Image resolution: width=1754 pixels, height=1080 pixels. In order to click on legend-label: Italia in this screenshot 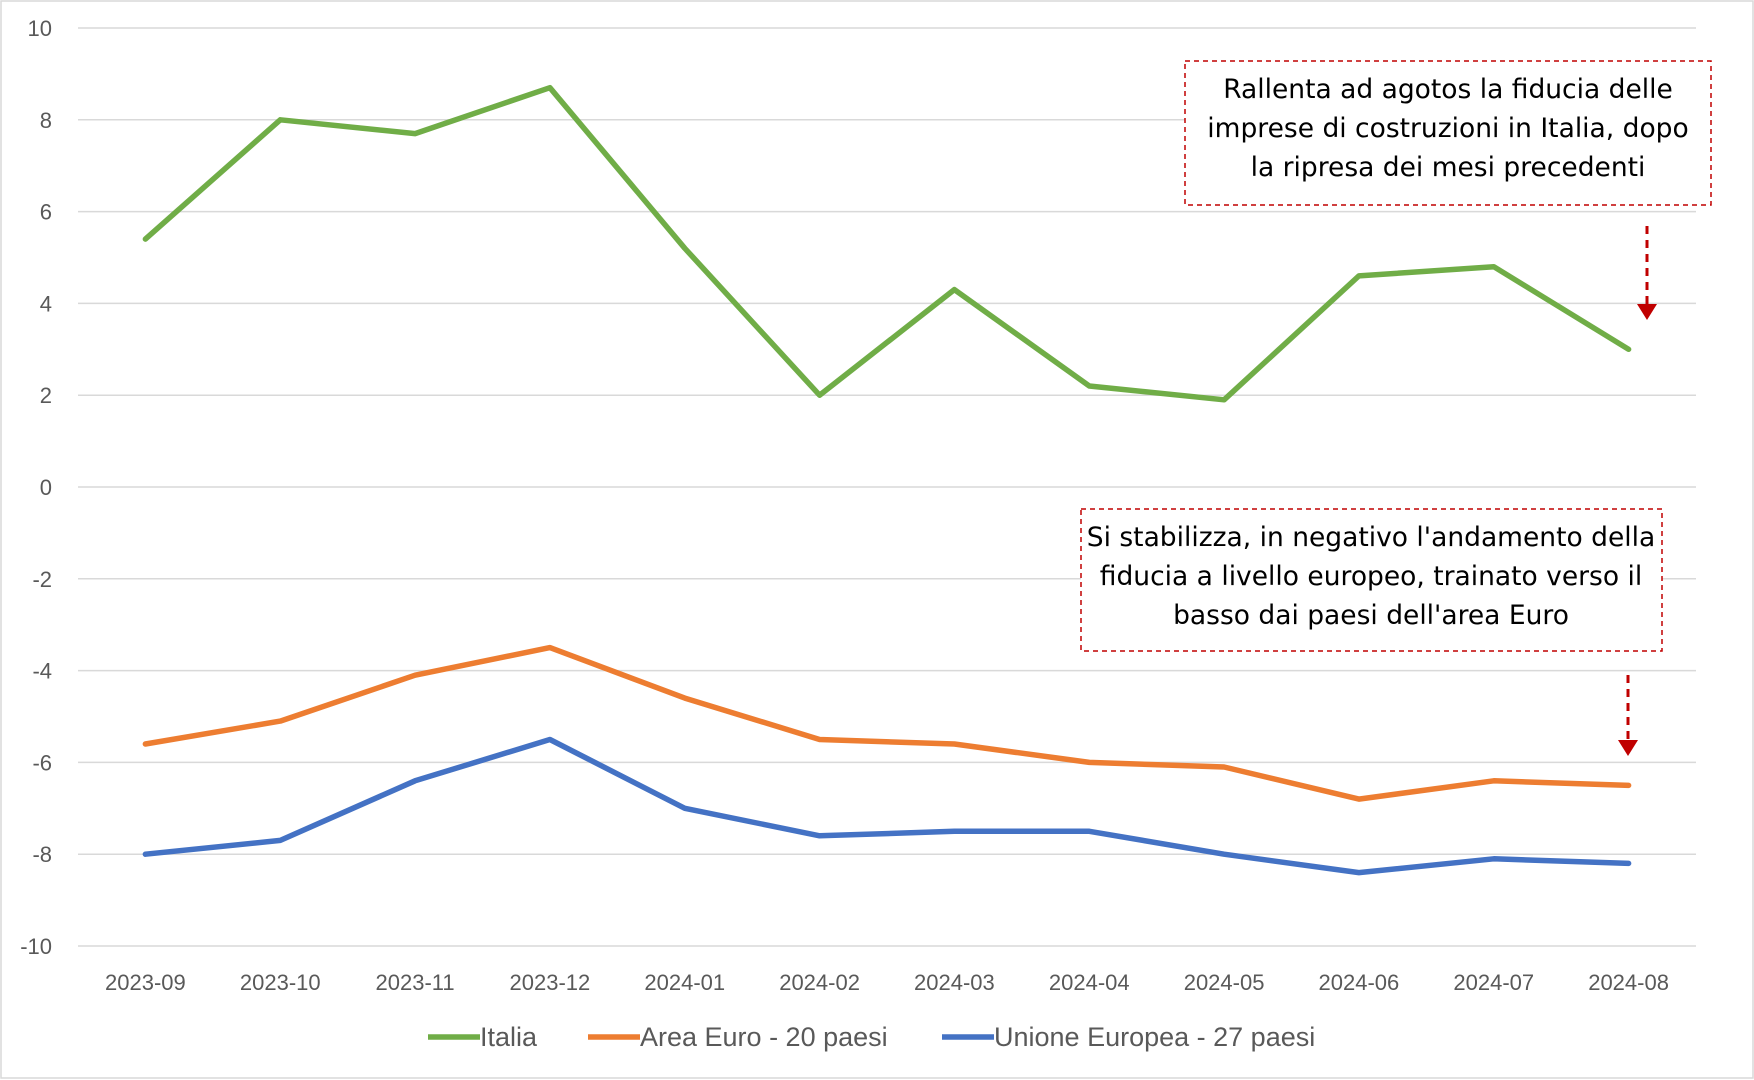, I will do `click(509, 1037)`.